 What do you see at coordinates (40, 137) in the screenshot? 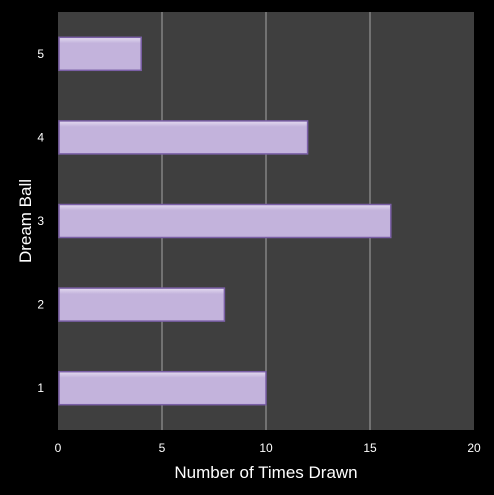
I see `y-tick-label: 4` at bounding box center [40, 137].